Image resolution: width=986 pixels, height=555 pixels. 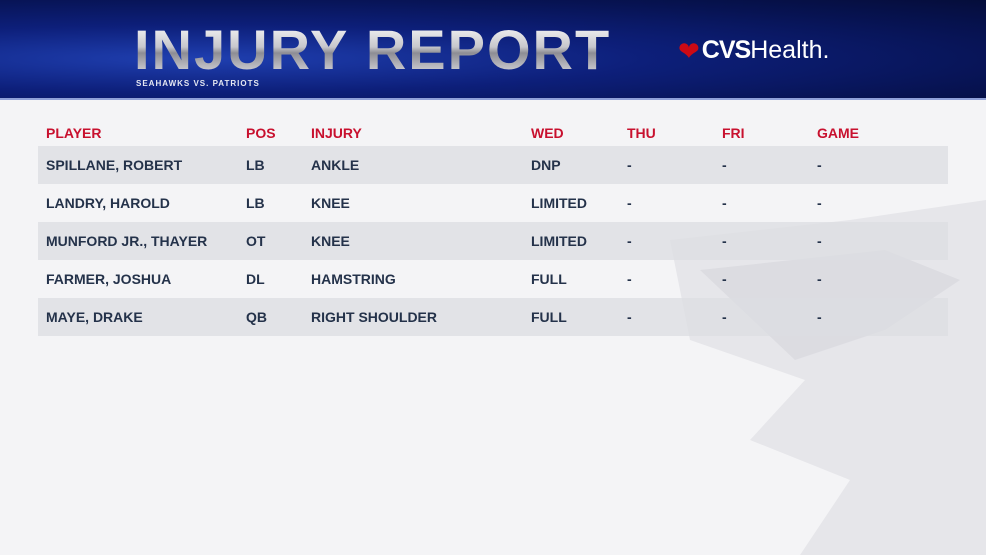 What do you see at coordinates (270, 317) in the screenshot?
I see `cell-pos: QB` at bounding box center [270, 317].